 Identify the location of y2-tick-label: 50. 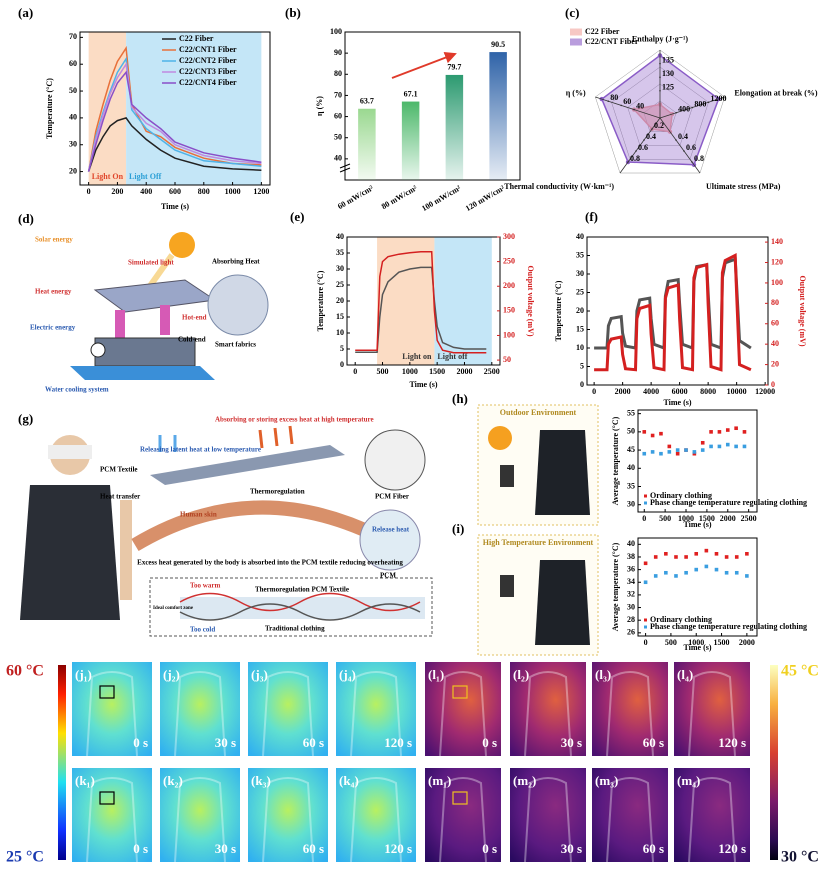
(507, 359).